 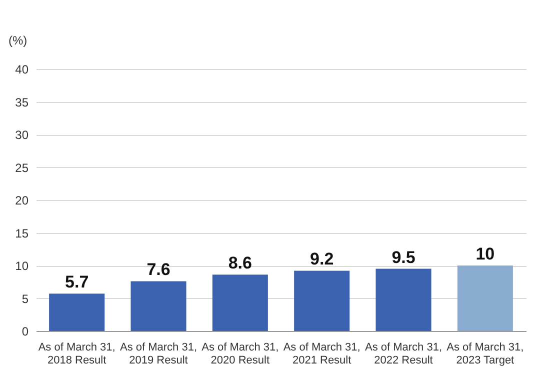 I want to click on y-tick-label: 5, so click(x=25, y=299).